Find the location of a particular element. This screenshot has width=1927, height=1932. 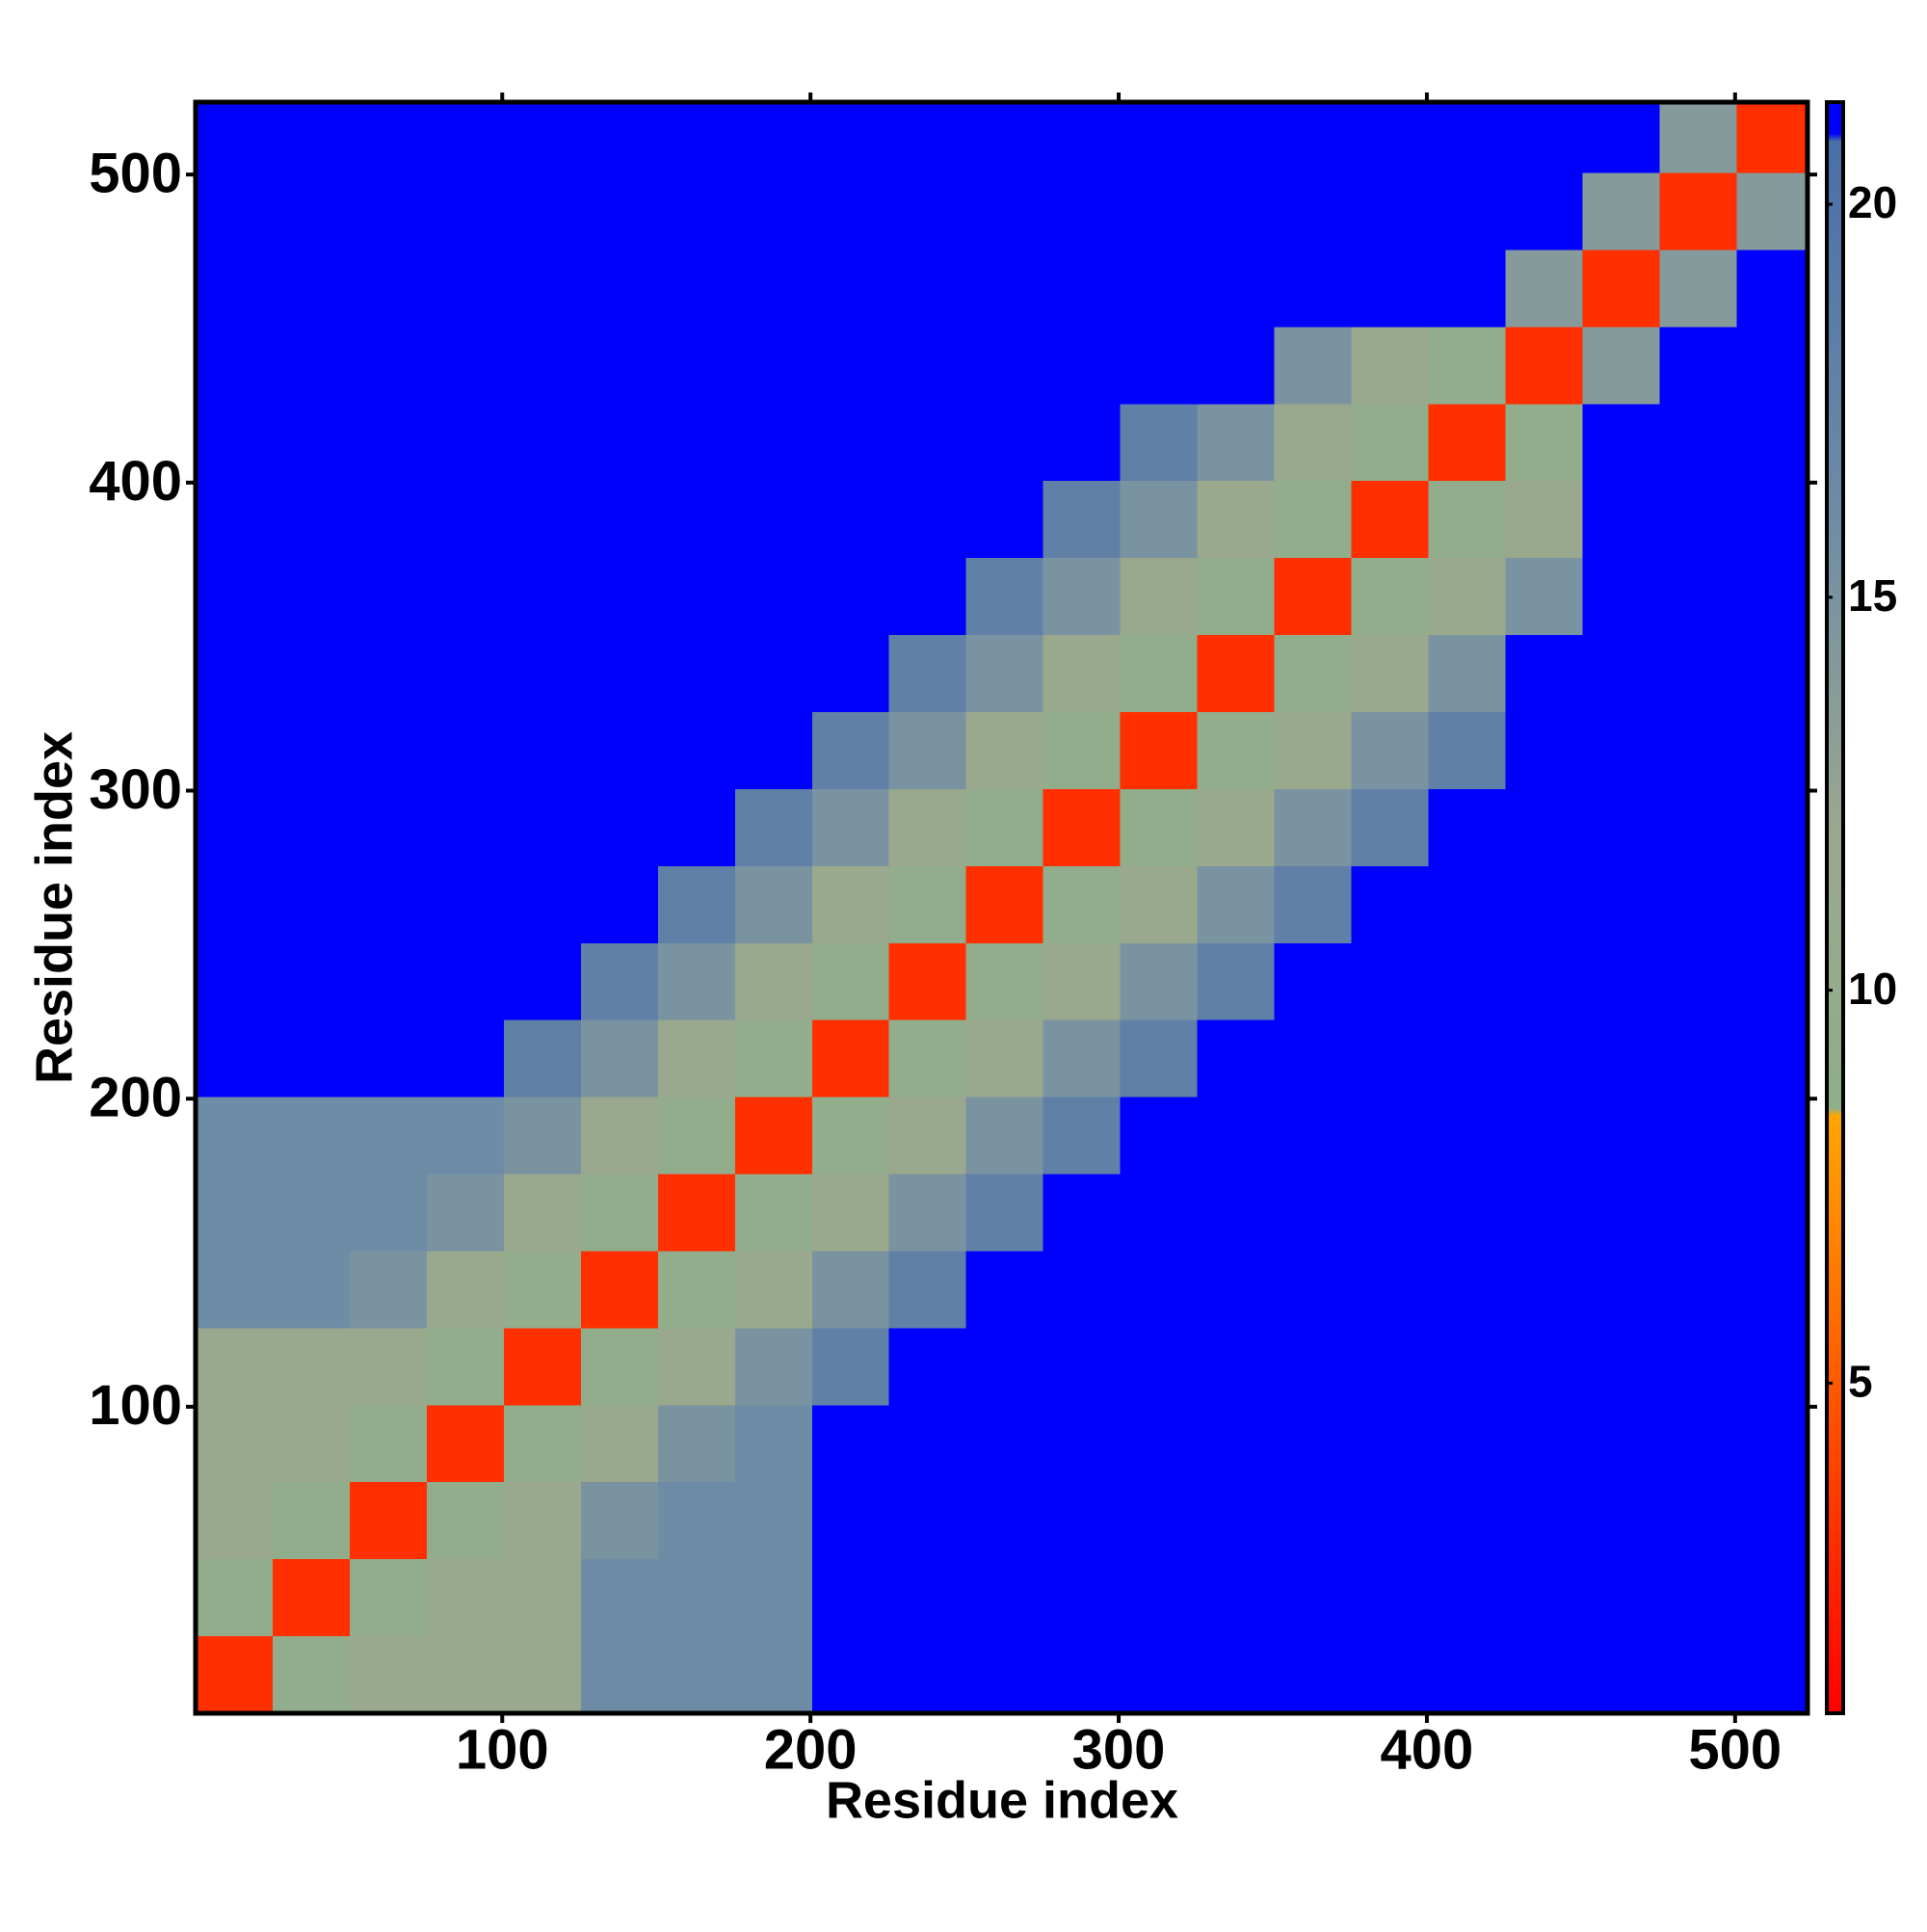

y-axis-title: Residue index is located at coordinates (54, 907).